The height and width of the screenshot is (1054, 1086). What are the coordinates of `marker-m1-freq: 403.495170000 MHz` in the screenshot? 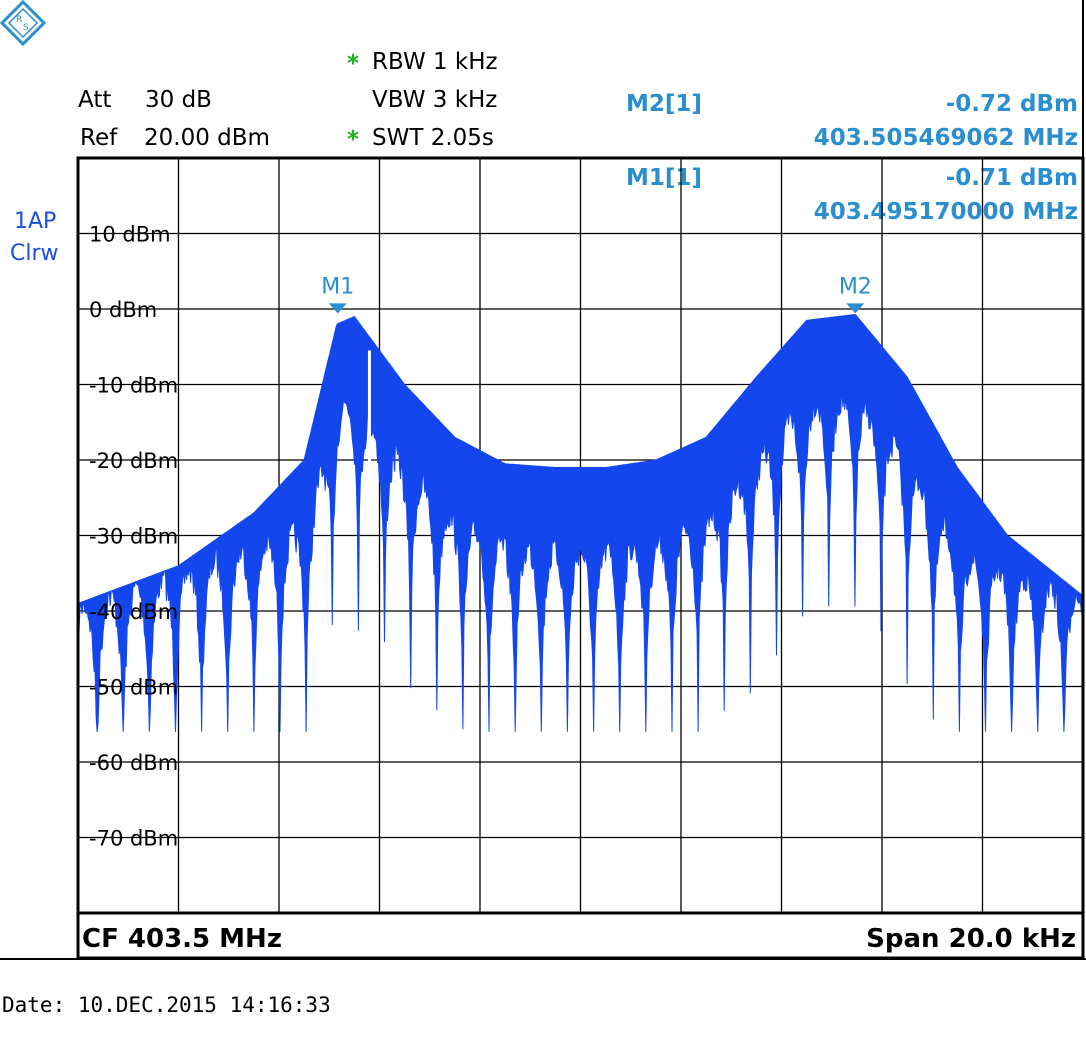 It's located at (945, 212).